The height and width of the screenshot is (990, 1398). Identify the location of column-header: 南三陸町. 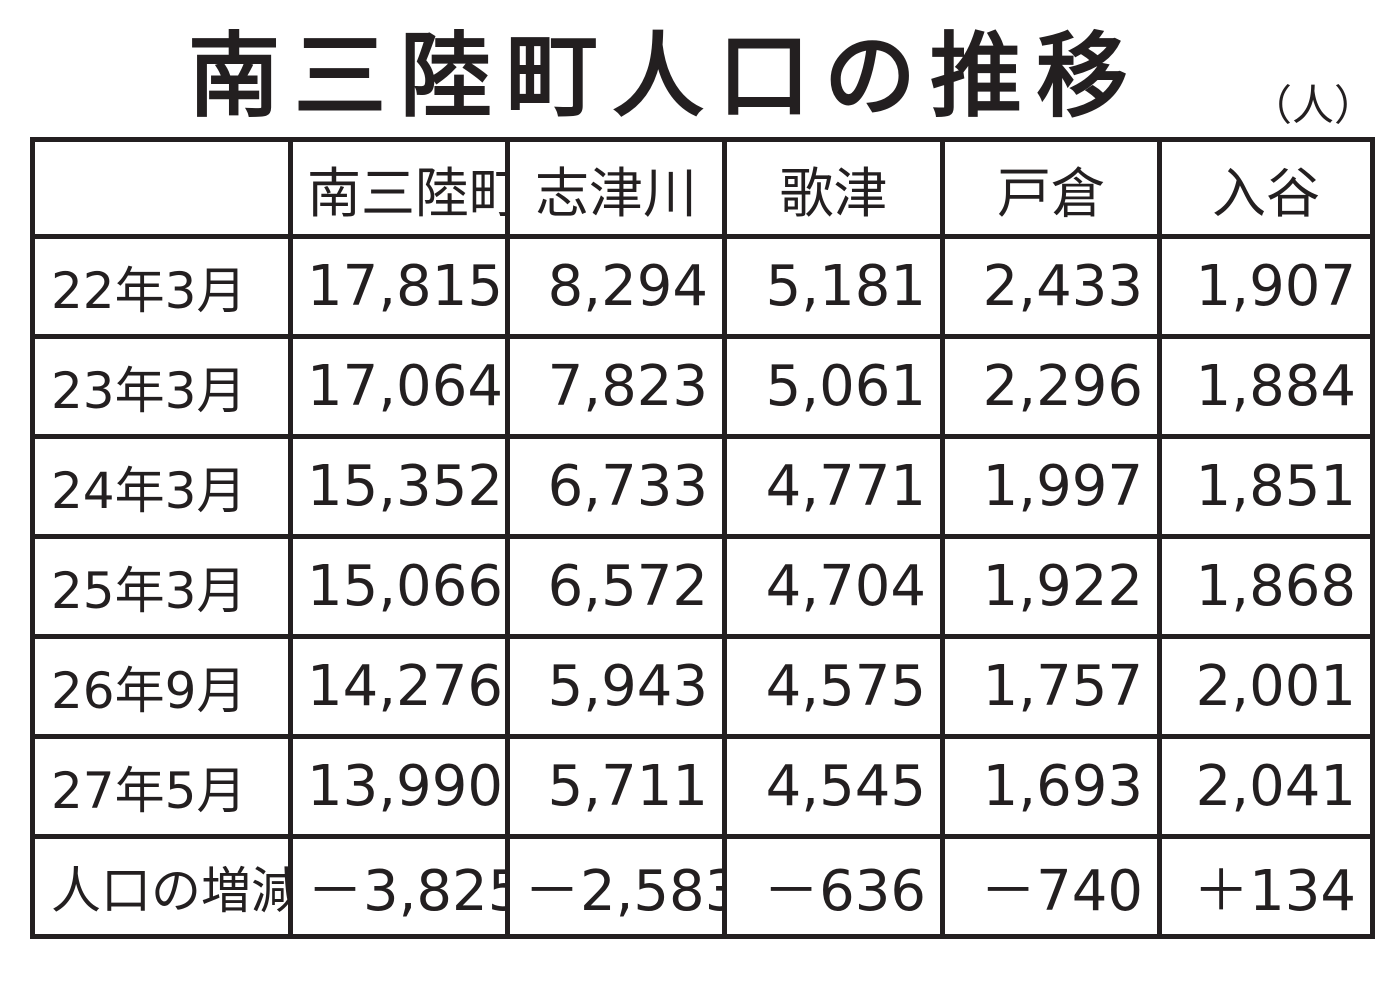
(399, 188).